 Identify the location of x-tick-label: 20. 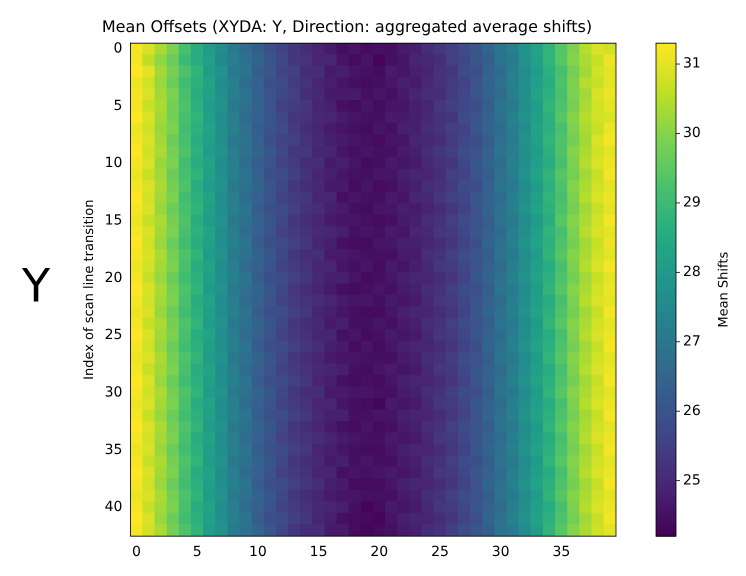
(379, 552).